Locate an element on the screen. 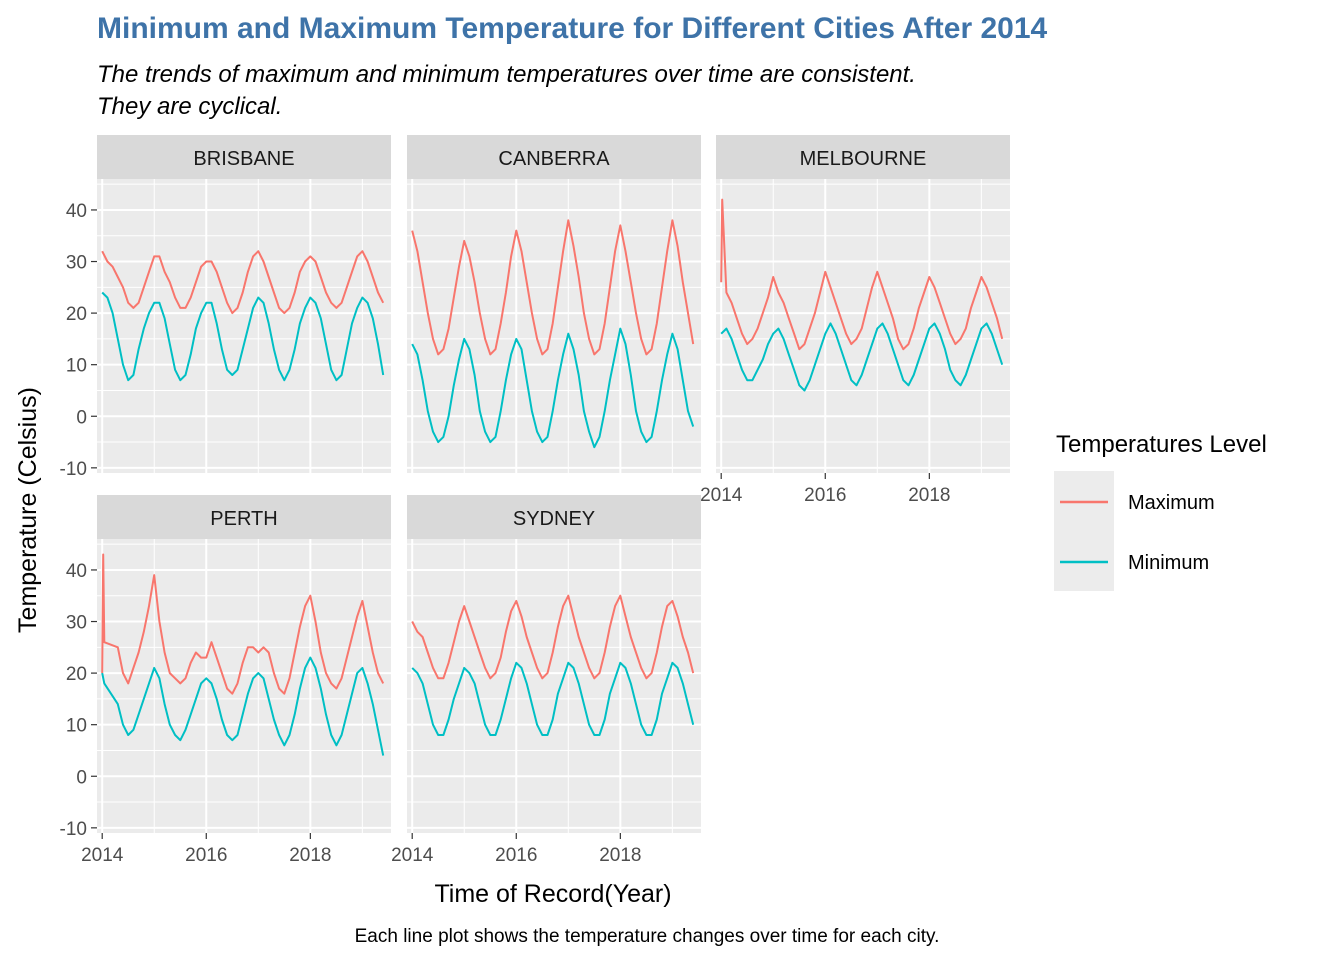 The image size is (1344, 960). x-axis-title: Time of Record(Year) is located at coordinates (552, 894).